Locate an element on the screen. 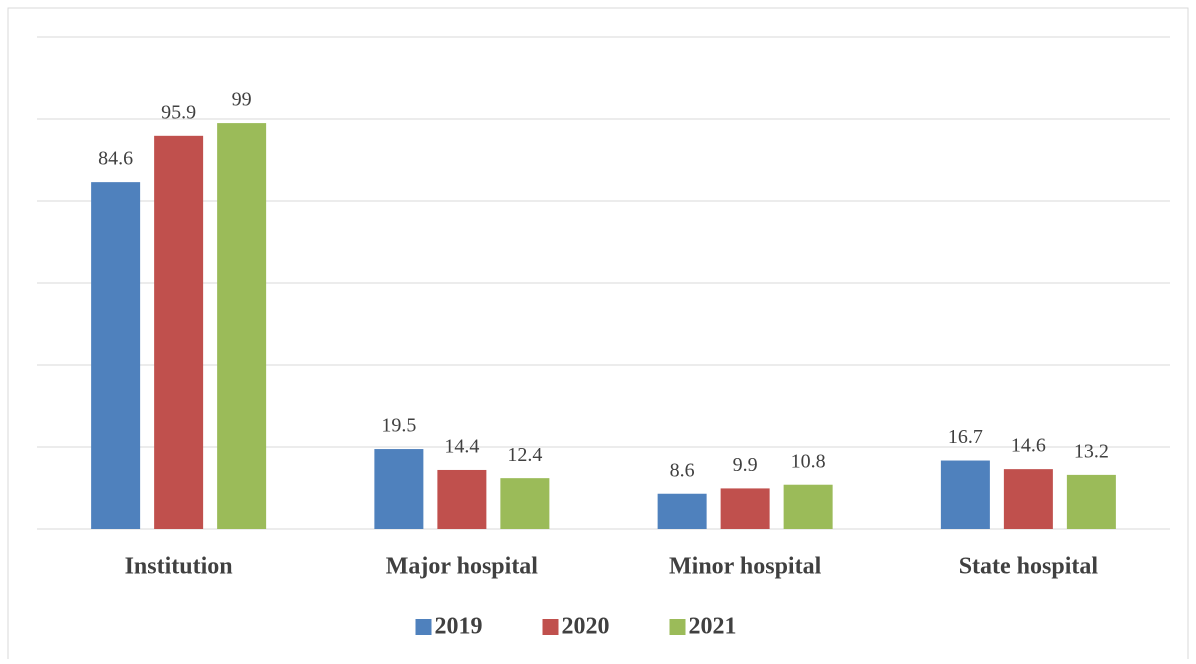 Image resolution: width=1196 pixels, height=664 pixels. data-label: 12.4 is located at coordinates (524, 455).